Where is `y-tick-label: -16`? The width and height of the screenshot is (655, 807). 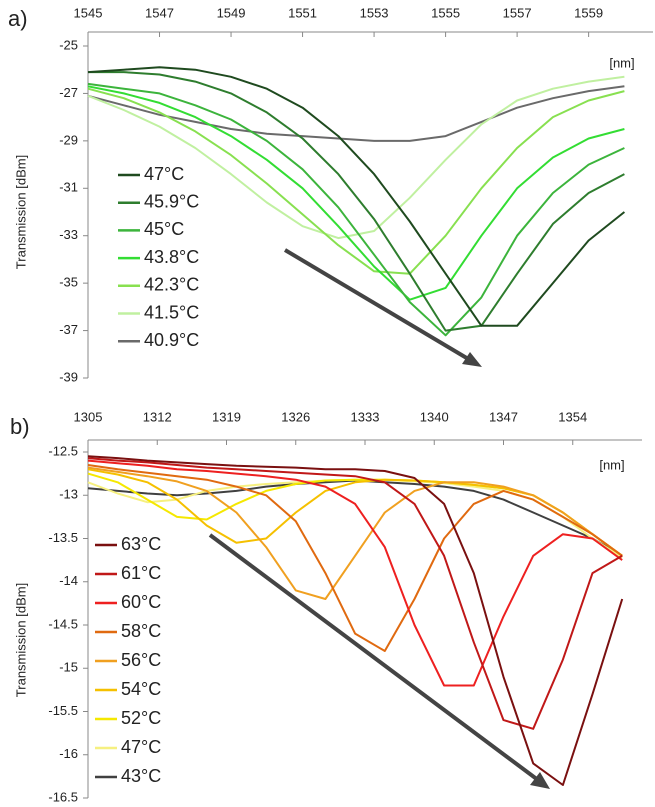
y-tick-label: -16 is located at coordinates (68, 753).